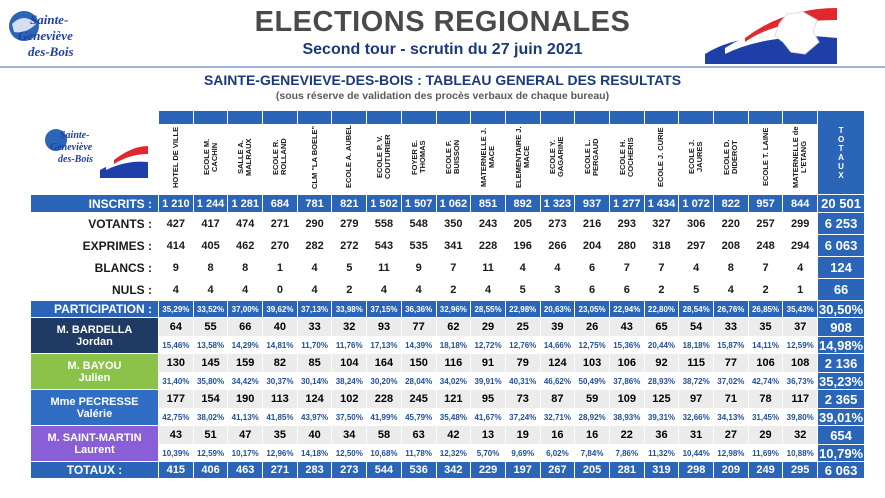 The height and width of the screenshot is (498, 885). What do you see at coordinates (245, 345) in the screenshot?
I see `candidate-pct: 14,29%` at bounding box center [245, 345].